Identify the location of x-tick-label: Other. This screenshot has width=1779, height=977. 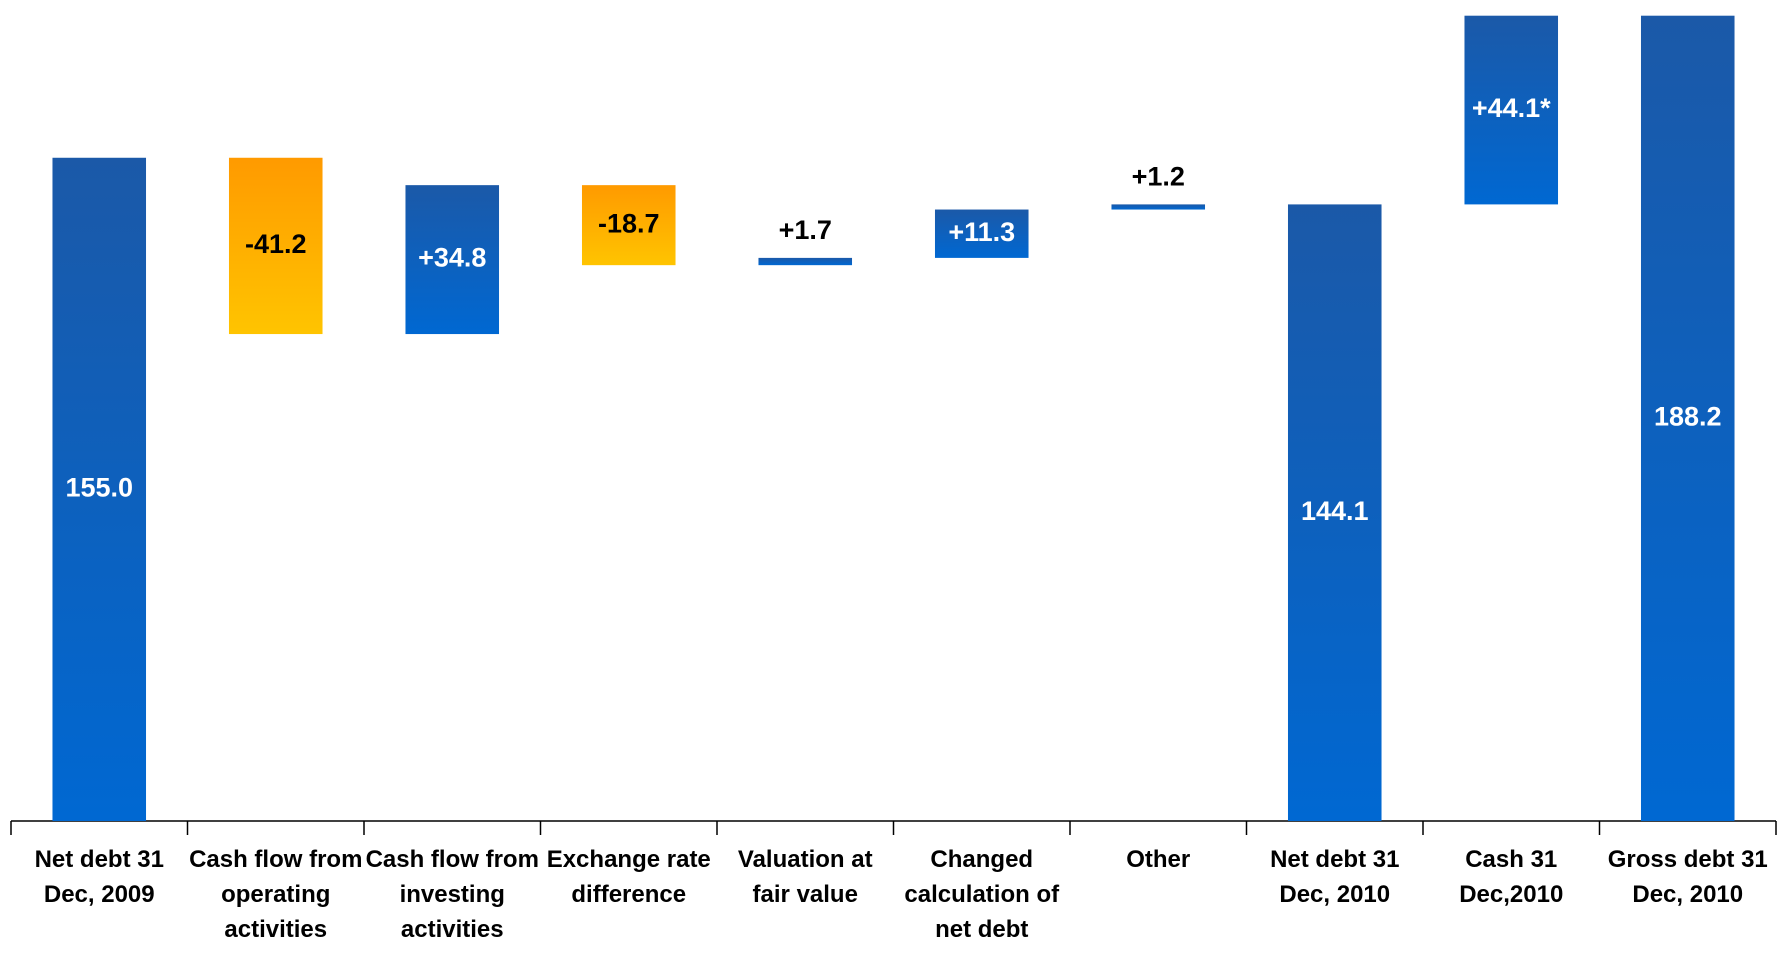
(1158, 859).